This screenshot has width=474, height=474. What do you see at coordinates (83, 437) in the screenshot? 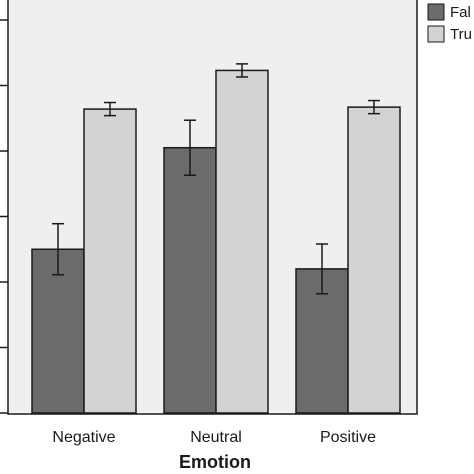
I see `x-tick-label: Negative` at bounding box center [83, 437].